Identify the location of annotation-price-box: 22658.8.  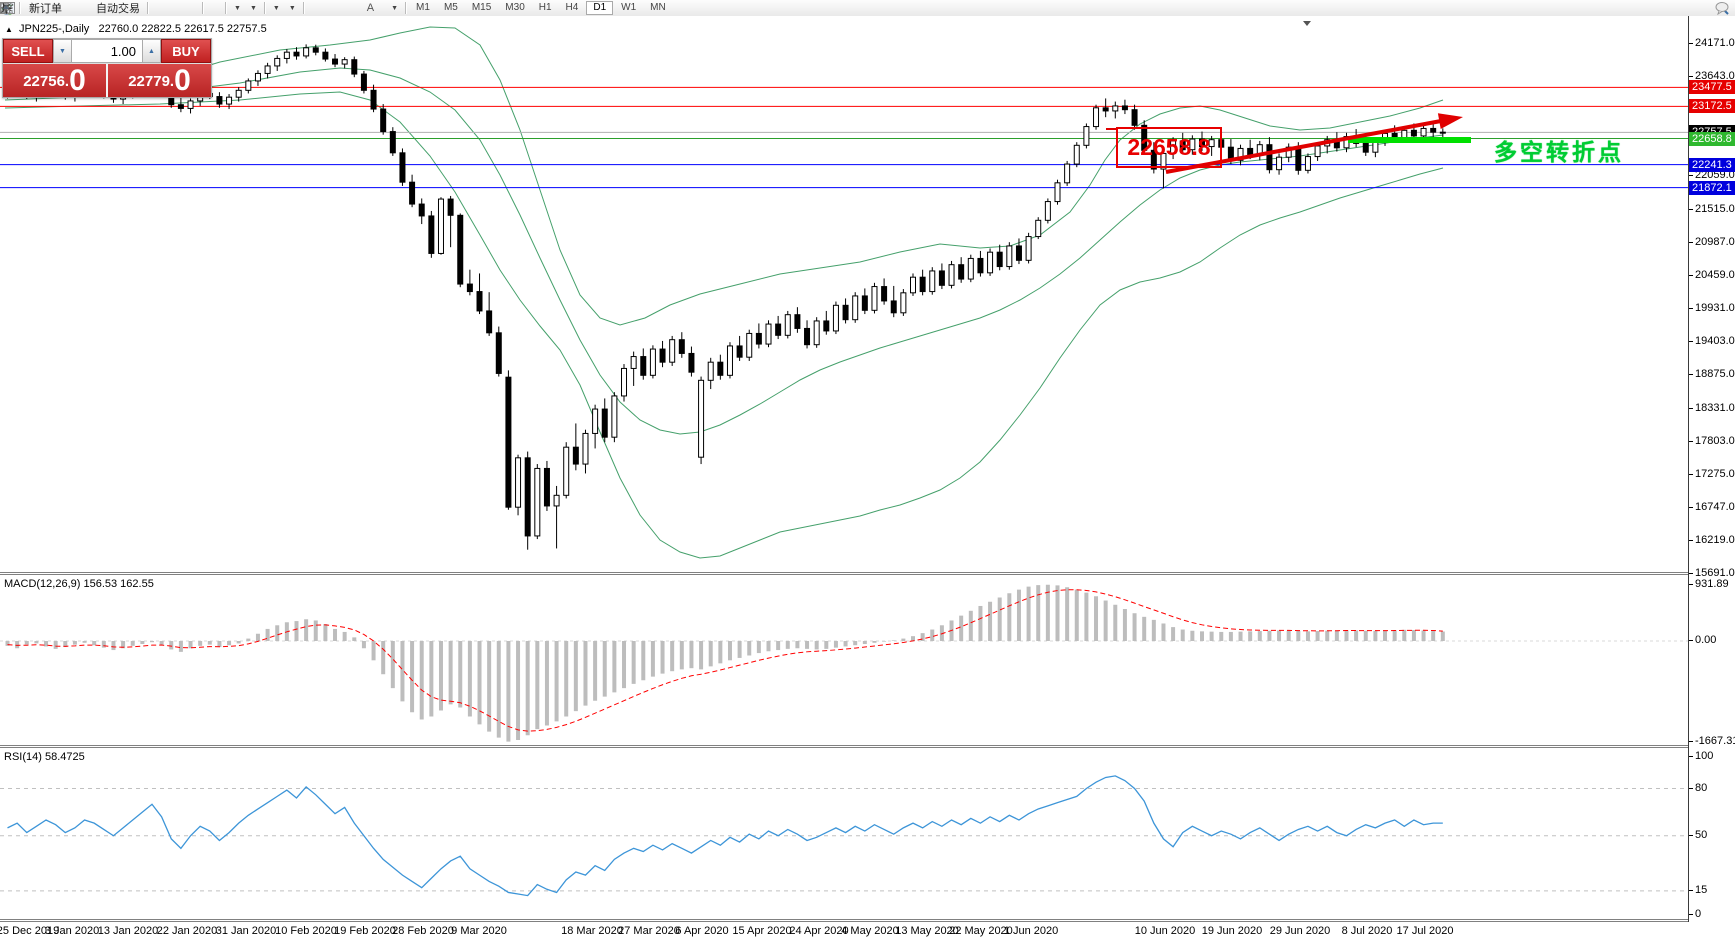
(1169, 147).